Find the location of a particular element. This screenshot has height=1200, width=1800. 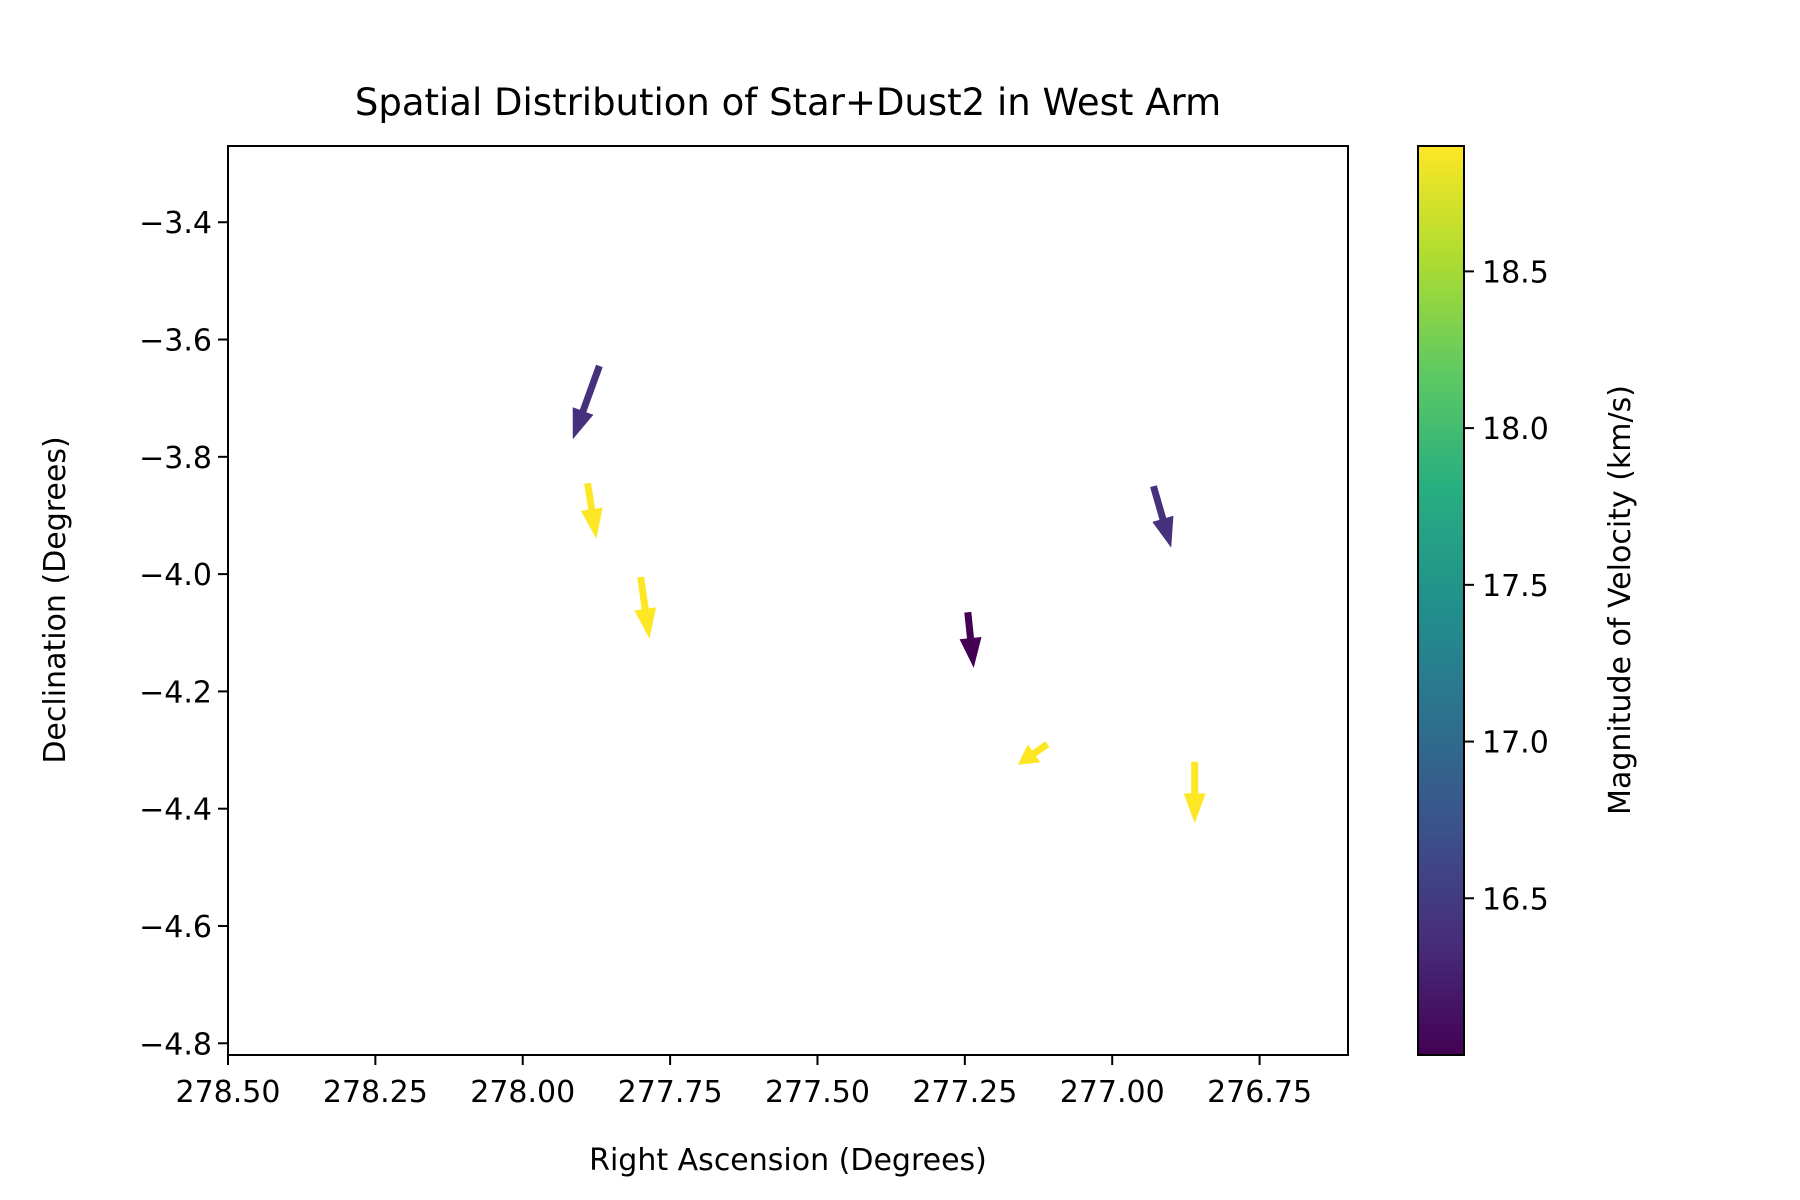

vector-layer is located at coordinates (889, 594).